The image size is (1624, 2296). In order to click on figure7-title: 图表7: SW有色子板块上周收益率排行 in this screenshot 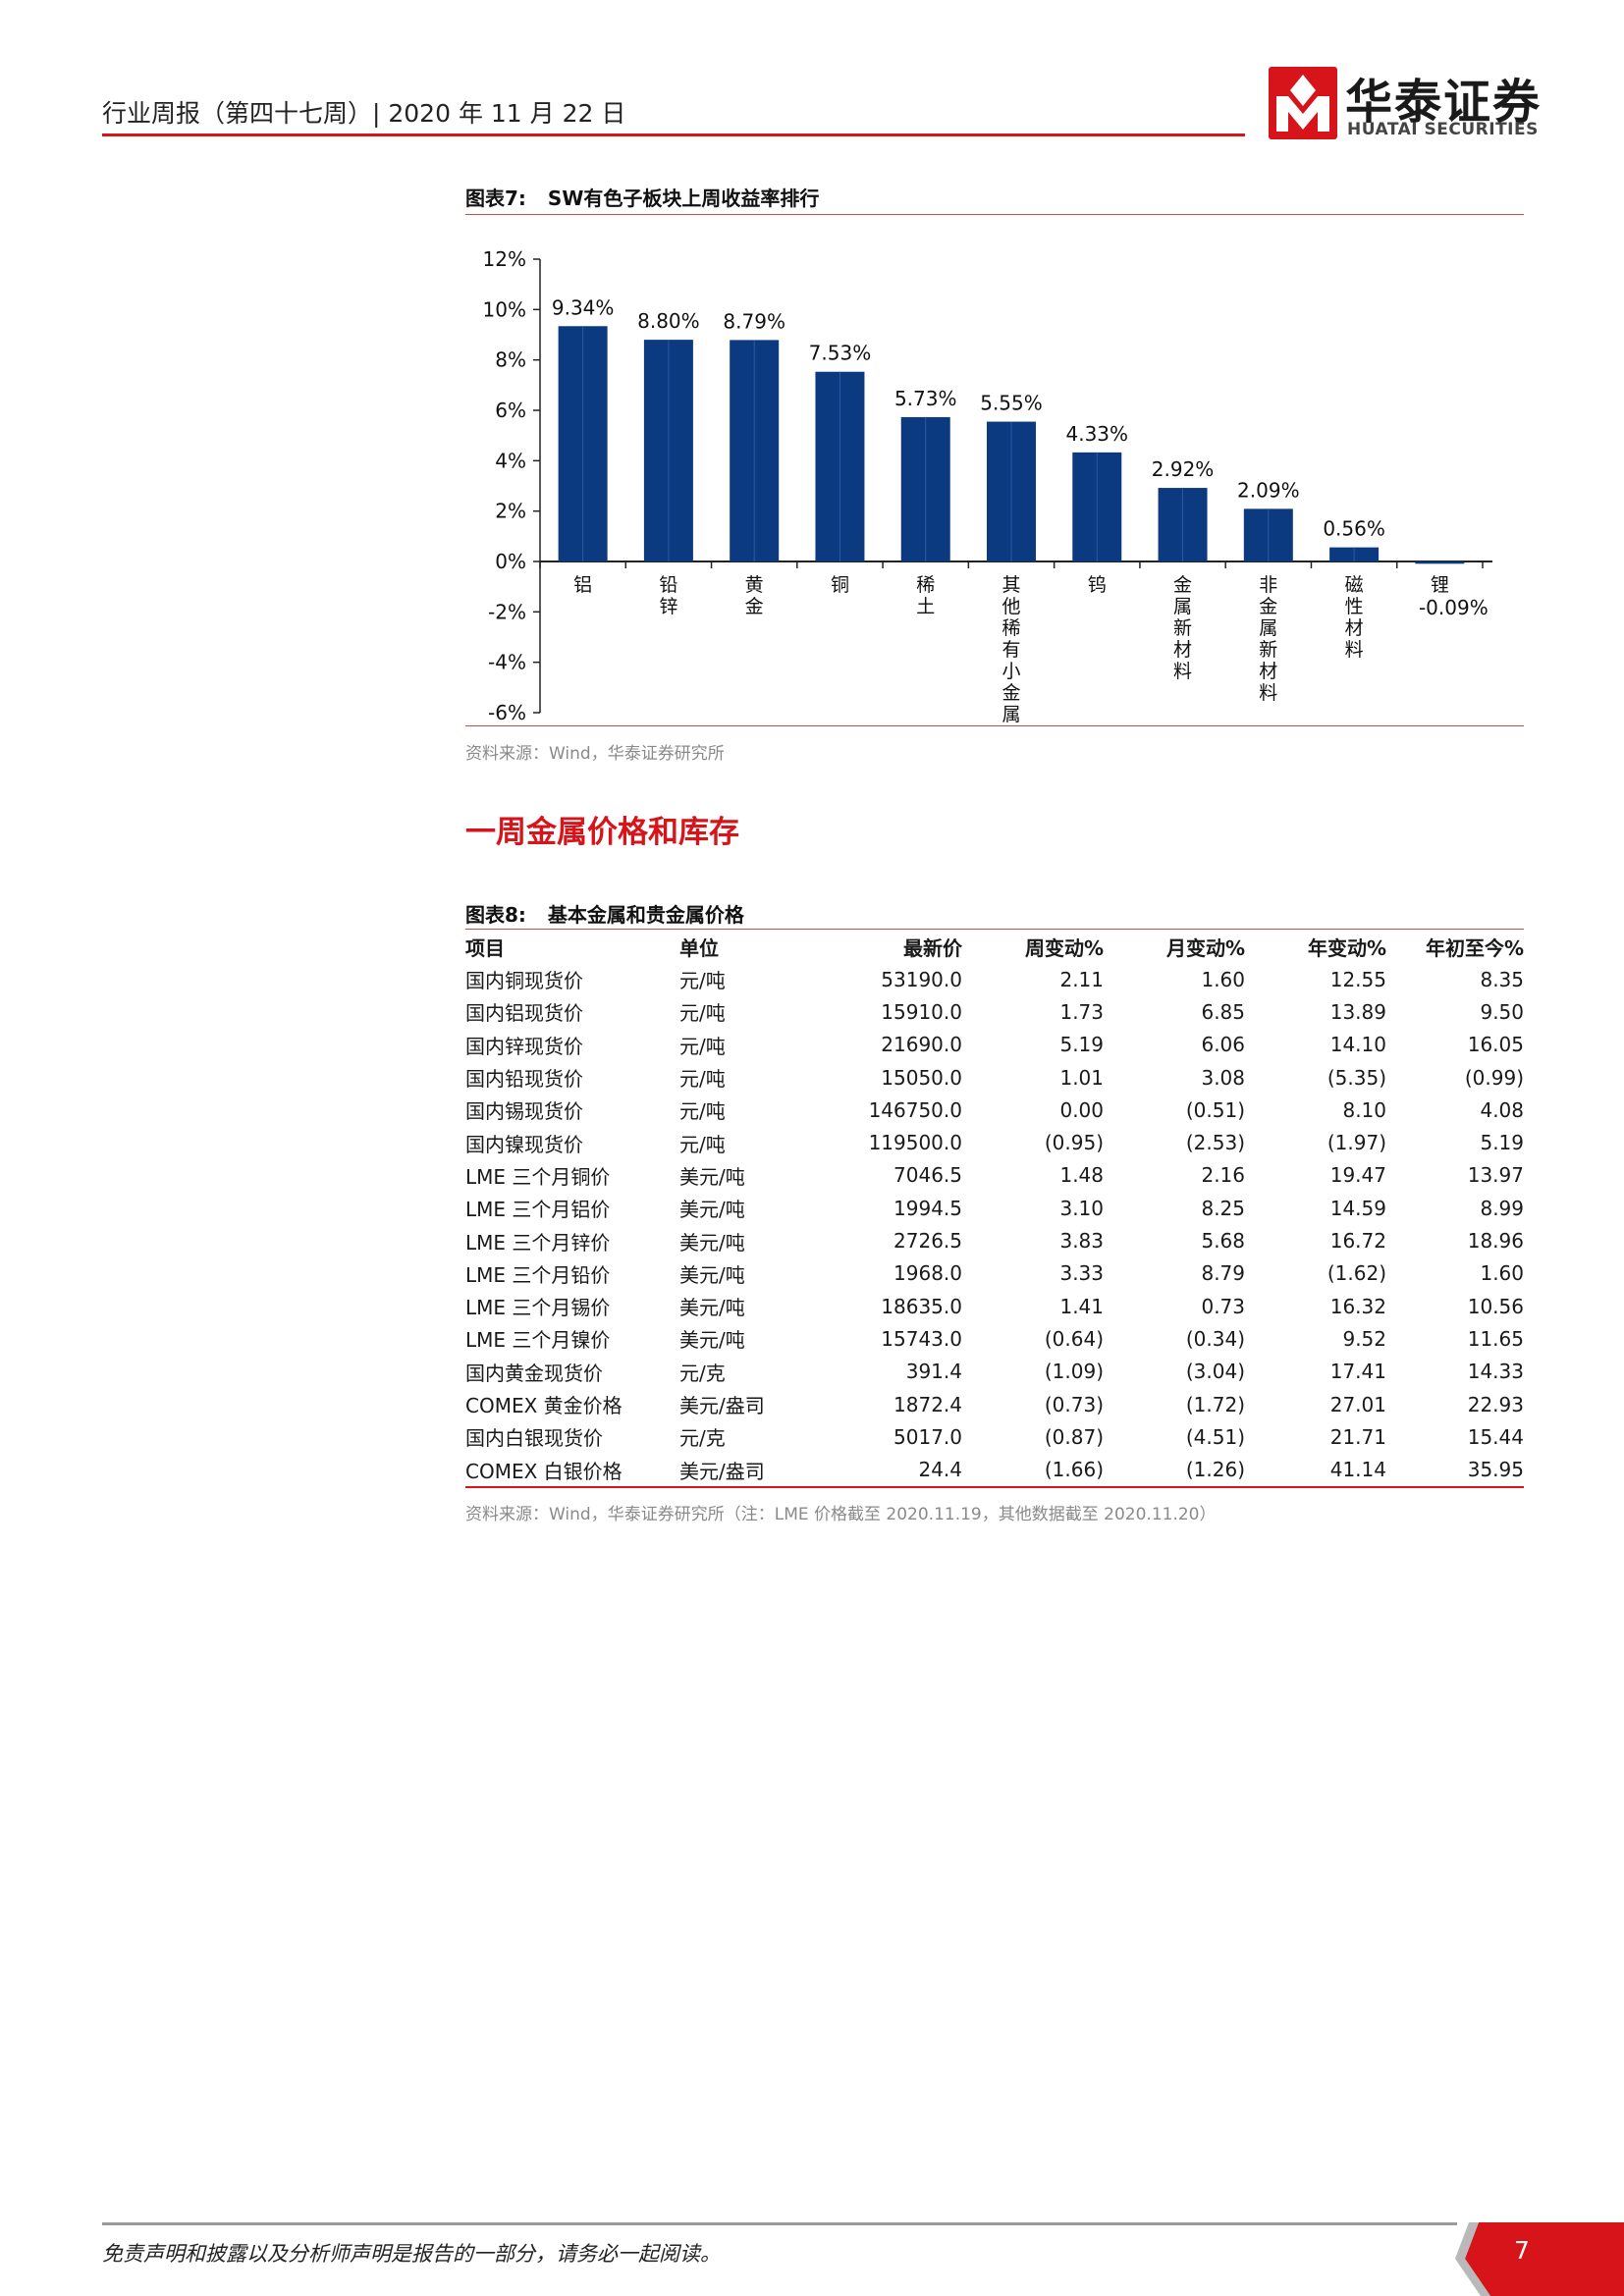, I will do `click(642, 197)`.